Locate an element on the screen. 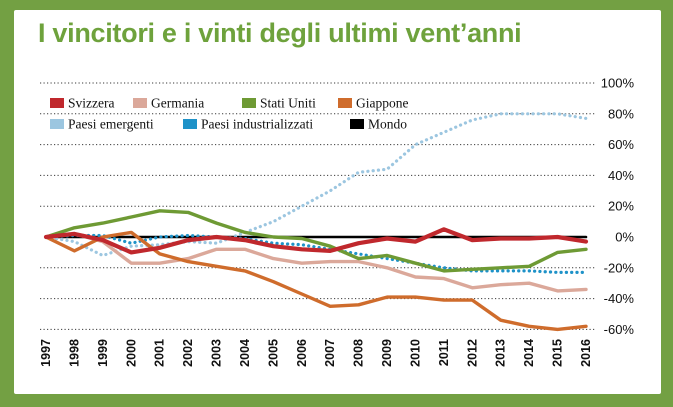  y-tick-label: -20% is located at coordinates (619, 267).